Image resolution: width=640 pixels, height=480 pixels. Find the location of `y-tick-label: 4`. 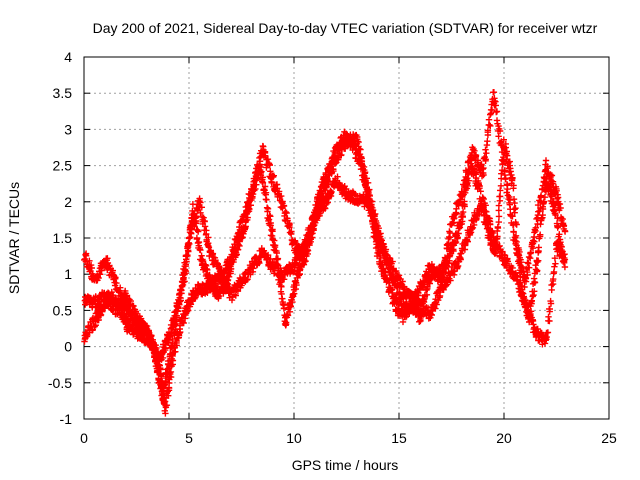

y-tick-label: 4 is located at coordinates (68, 57).